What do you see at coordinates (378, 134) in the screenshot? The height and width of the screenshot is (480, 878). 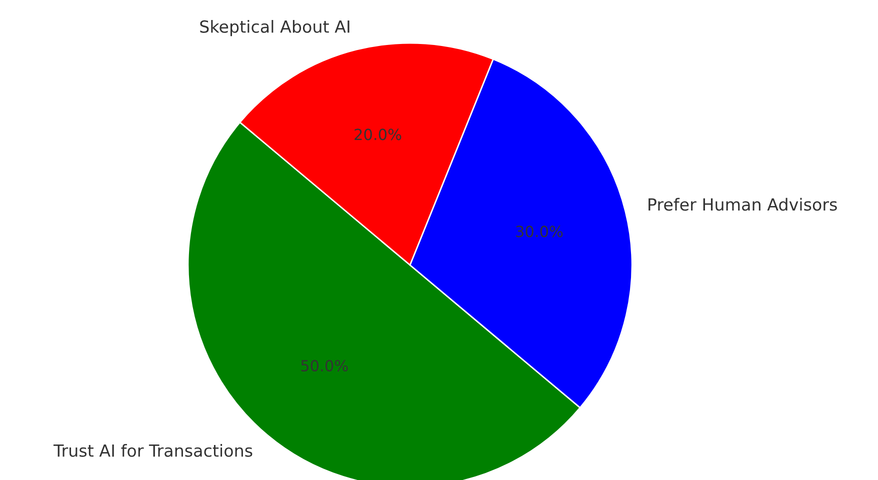 I see `data-label: 20.0%` at bounding box center [378, 134].